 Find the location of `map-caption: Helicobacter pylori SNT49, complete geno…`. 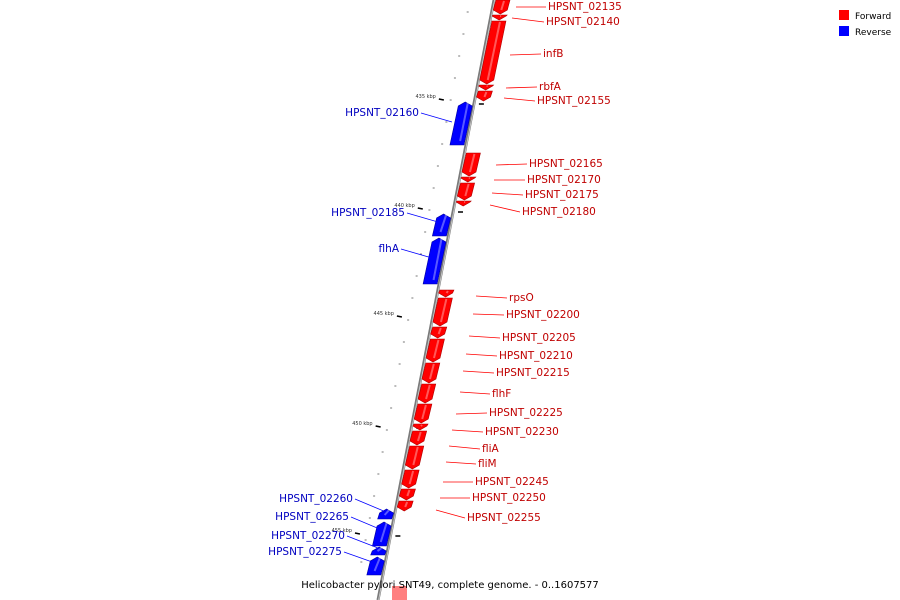

map-caption: Helicobacter pylori SNT49, complete geno… is located at coordinates (450, 585).